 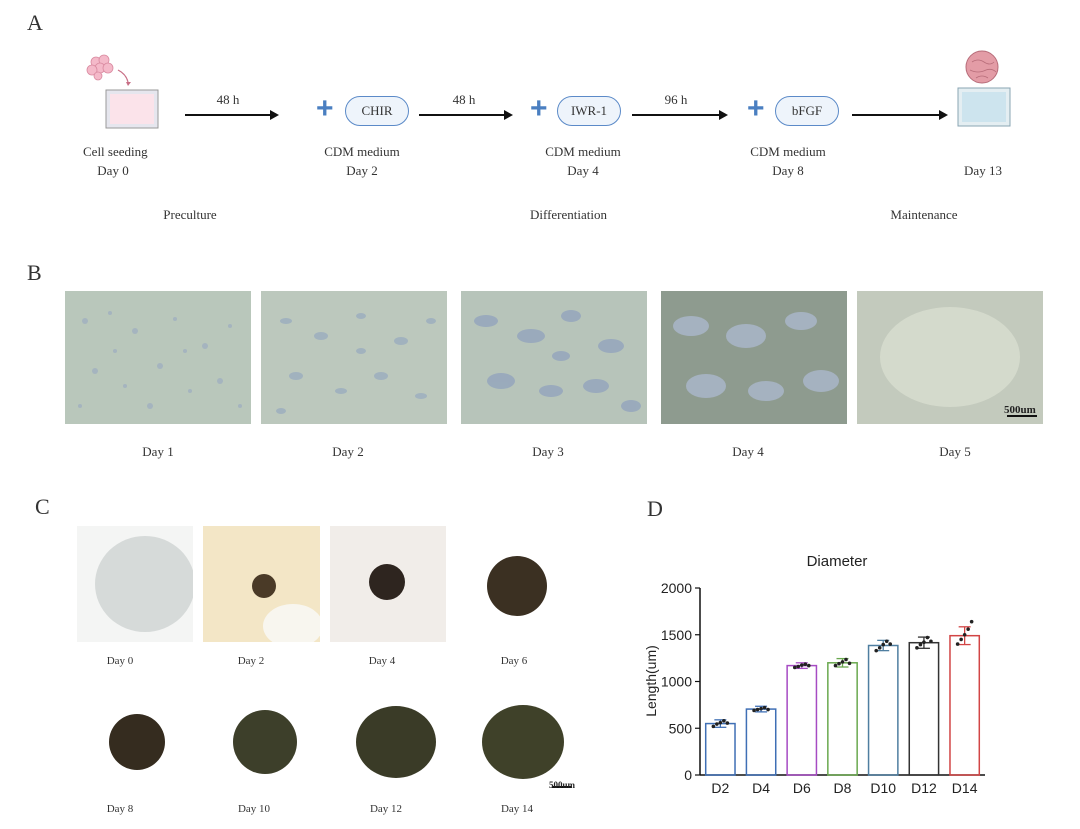 I want to click on x-tick-label: D2, so click(x=720, y=788).